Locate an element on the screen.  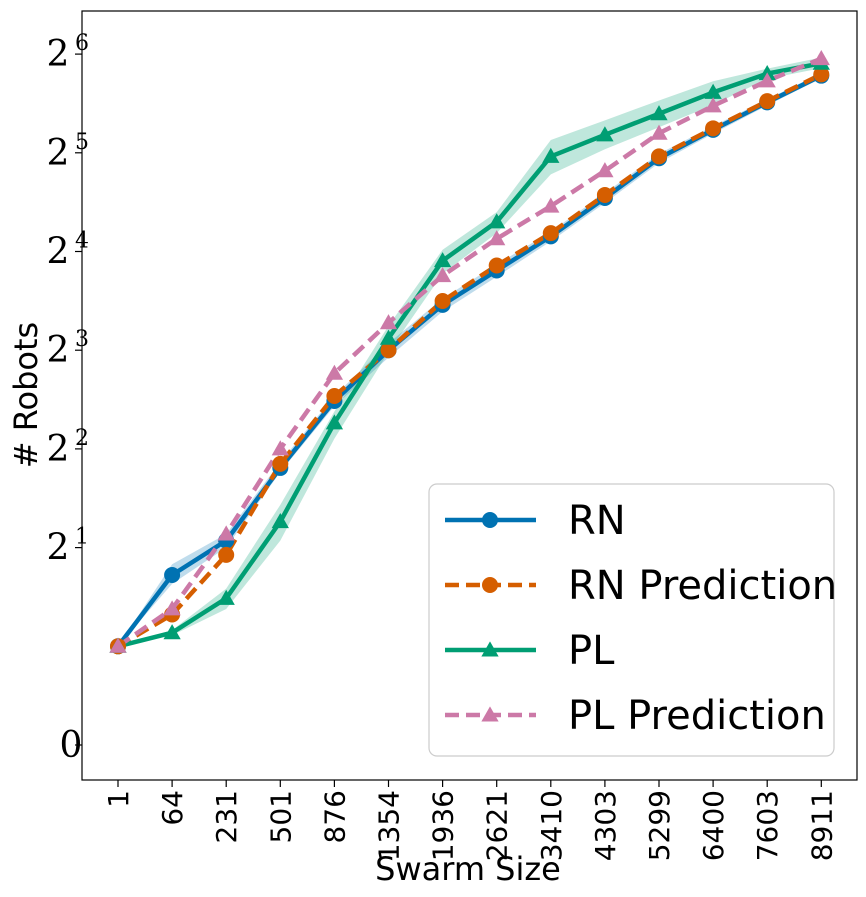
x-tick-label: 1936 is located at coordinates (443, 825).